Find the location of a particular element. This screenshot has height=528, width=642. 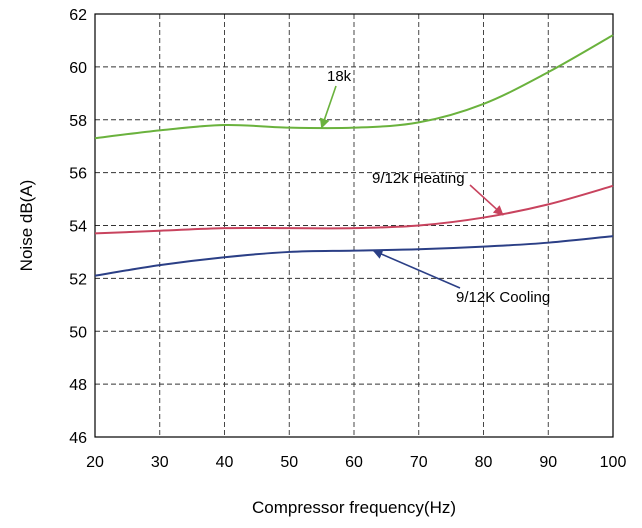

x-tick-label: 40 is located at coordinates (225, 462).